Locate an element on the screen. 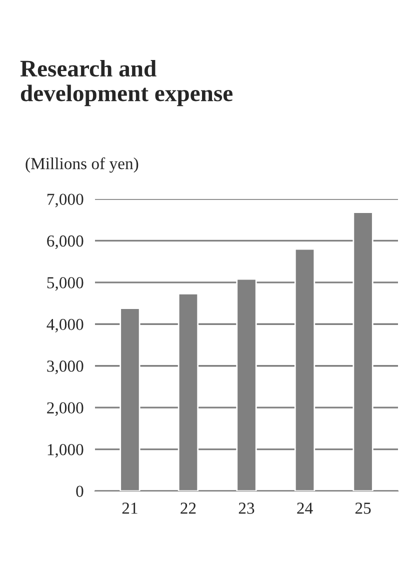 The height and width of the screenshot is (570, 415). y-tick-label: 0 is located at coordinates (80, 491).